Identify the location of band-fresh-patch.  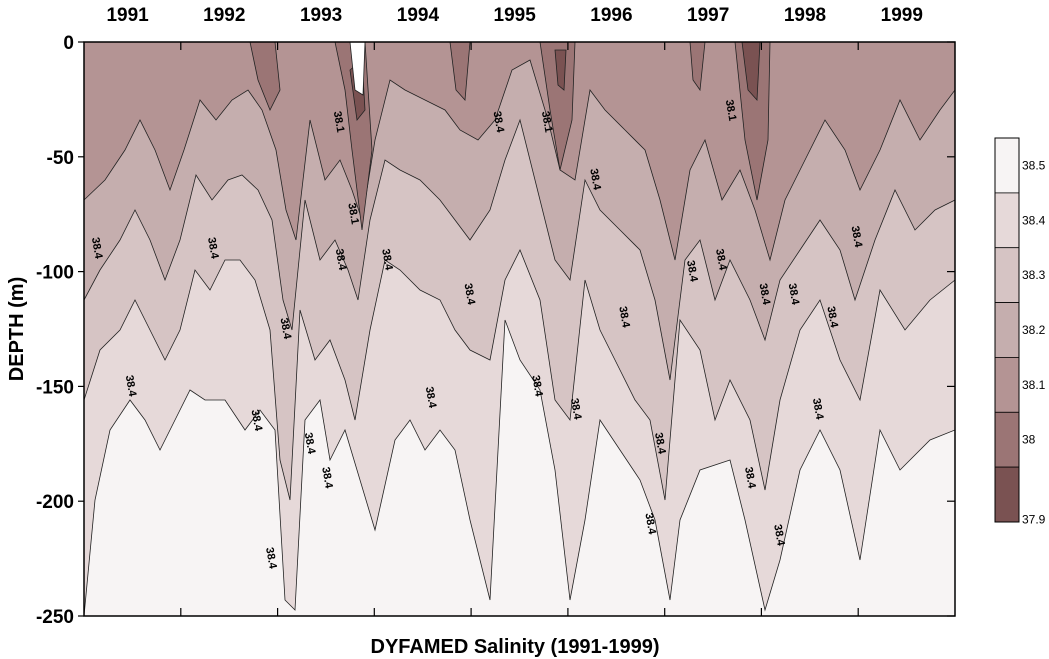
(357, 69).